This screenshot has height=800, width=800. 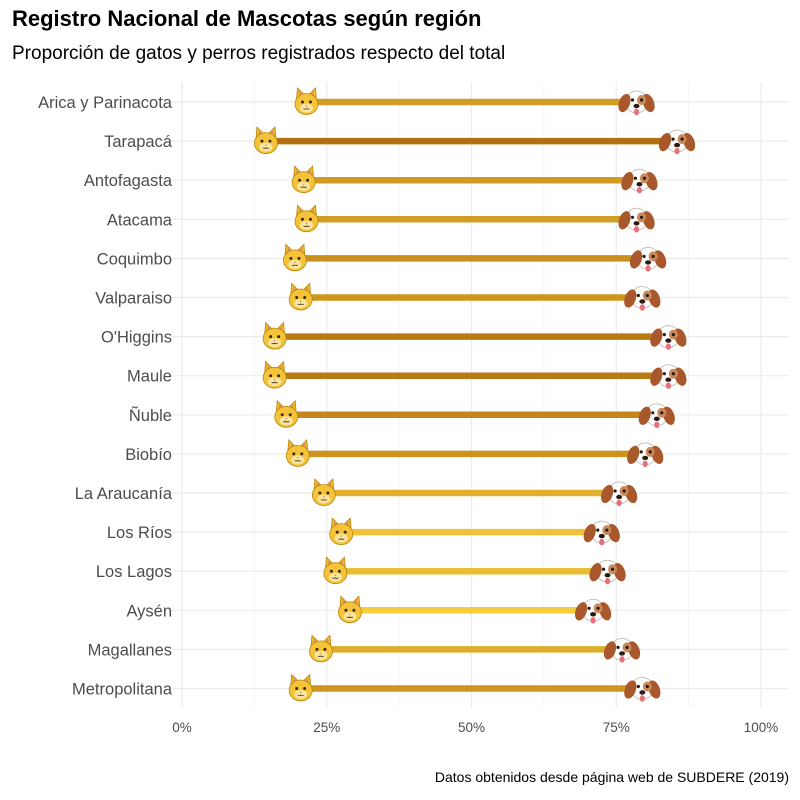 I want to click on y-tick-label: Tarapacá, so click(x=138, y=142).